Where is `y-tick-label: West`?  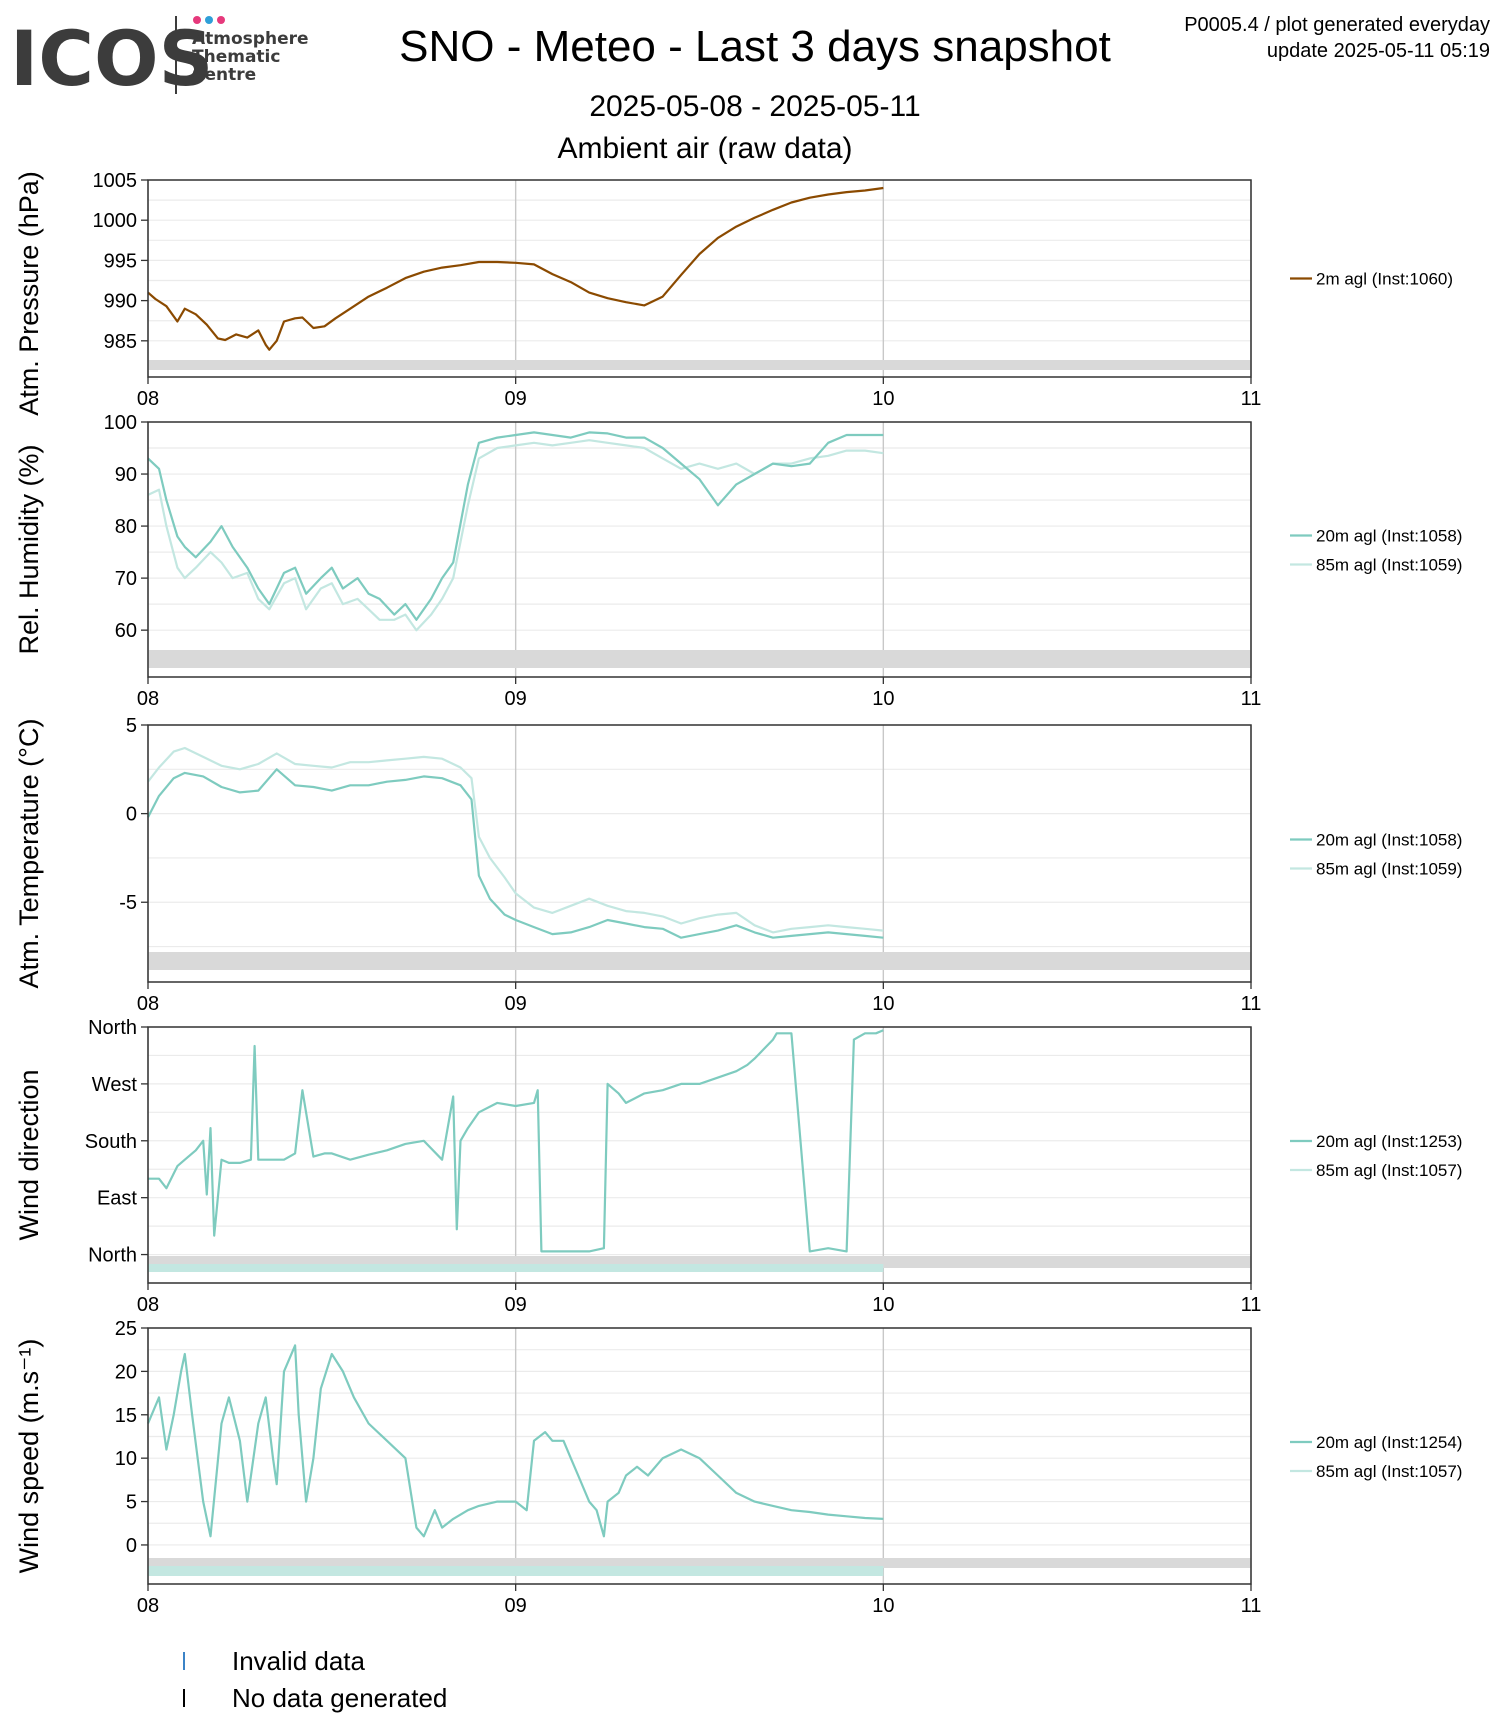
y-tick-label: West is located at coordinates (115, 1085).